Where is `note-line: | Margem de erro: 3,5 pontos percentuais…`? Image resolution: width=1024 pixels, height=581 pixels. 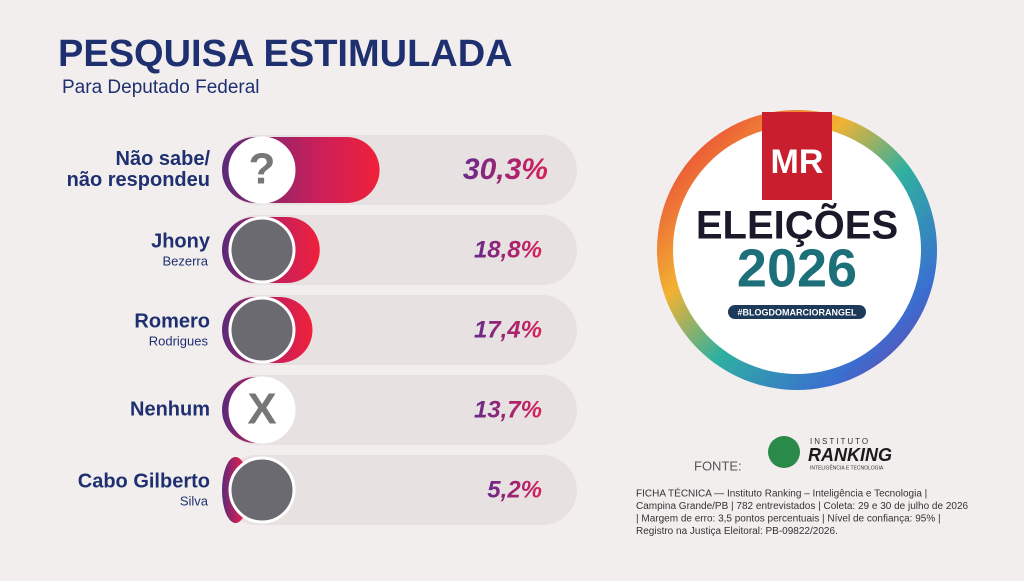 note-line: | Margem de erro: 3,5 pontos percentuais… is located at coordinates (788, 519).